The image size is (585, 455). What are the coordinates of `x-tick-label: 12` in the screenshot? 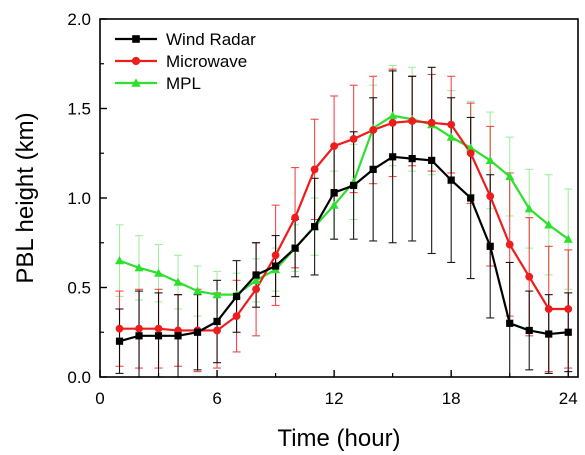 It's located at (334, 398).